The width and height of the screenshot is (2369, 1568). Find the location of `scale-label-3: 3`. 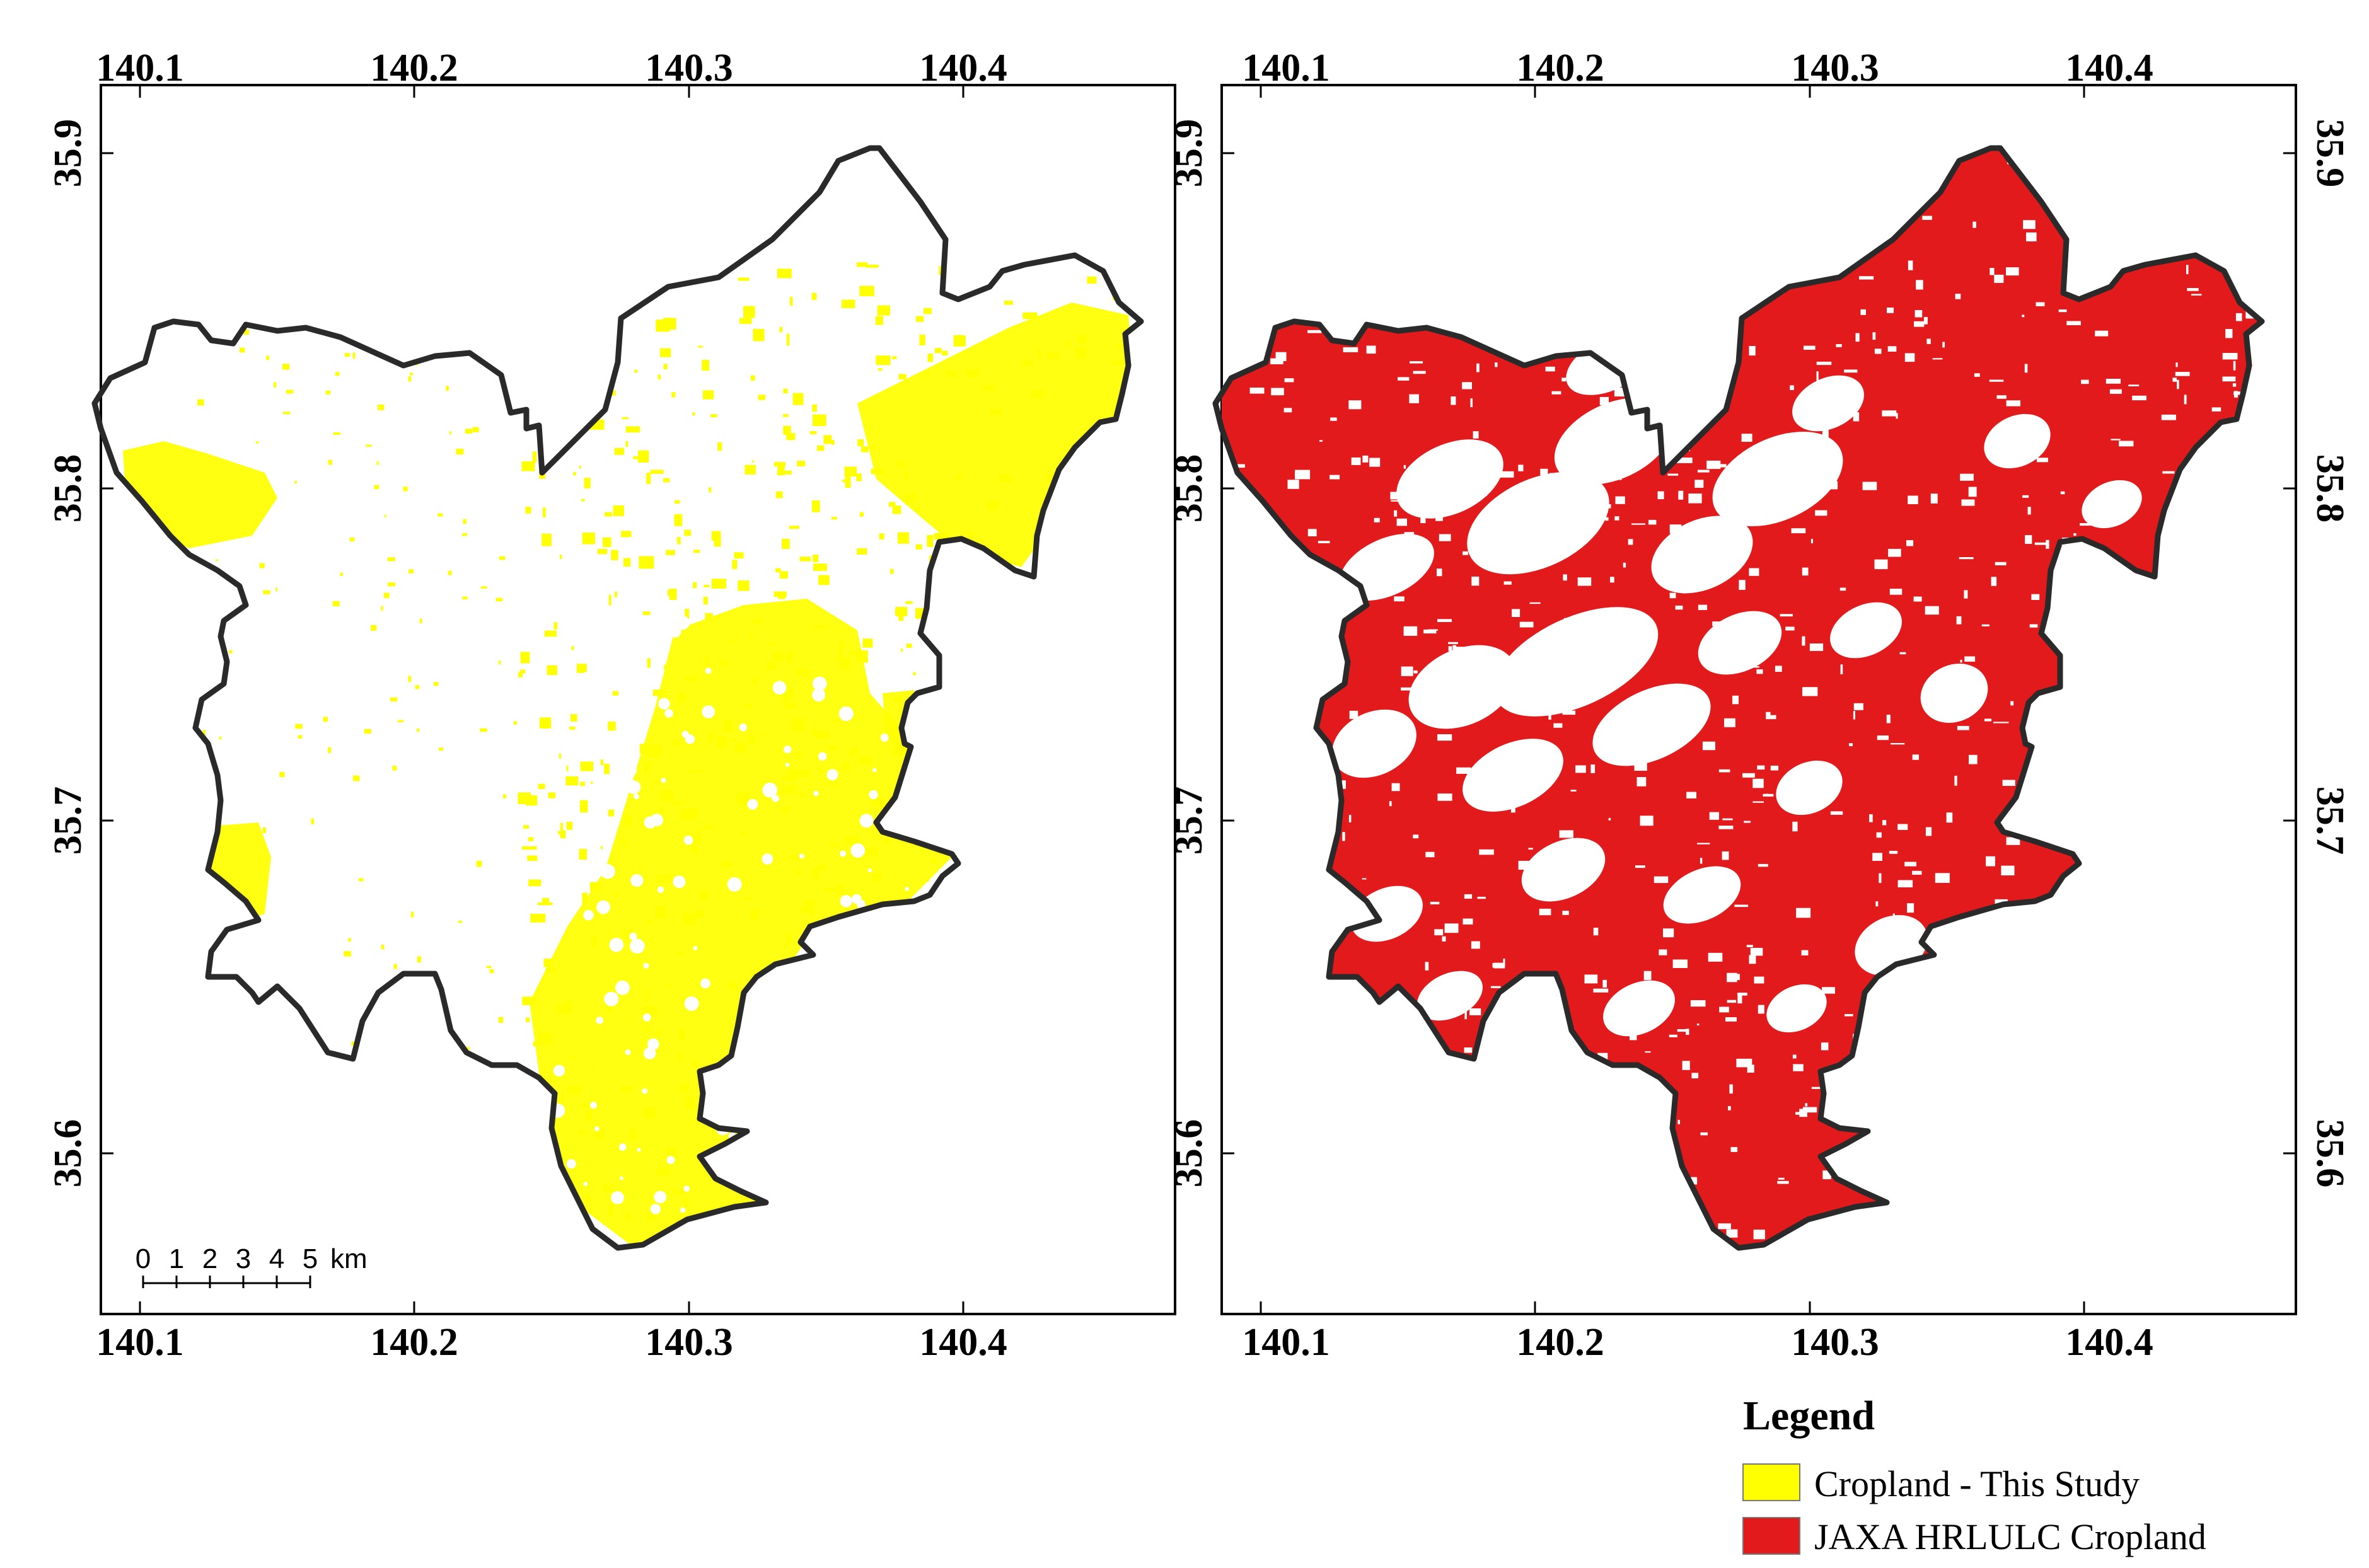

scale-label-3: 3 is located at coordinates (243, 1259).